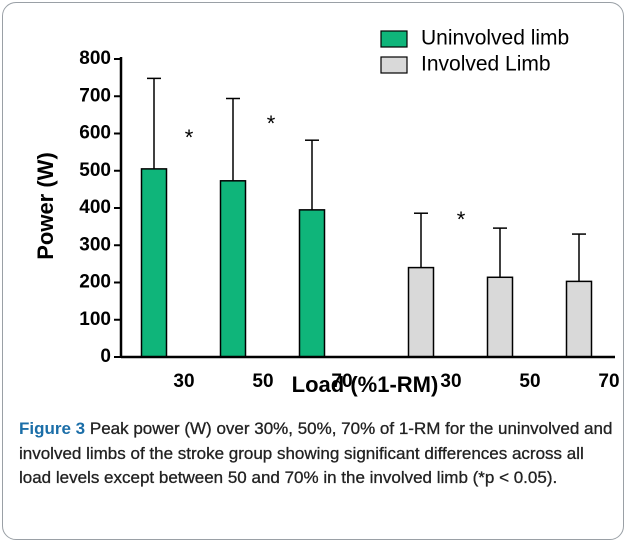 Image resolution: width=629 pixels, height=545 pixels. Describe the element at coordinates (486, 64) in the screenshot. I see `legend-label: Involved Limb` at that location.